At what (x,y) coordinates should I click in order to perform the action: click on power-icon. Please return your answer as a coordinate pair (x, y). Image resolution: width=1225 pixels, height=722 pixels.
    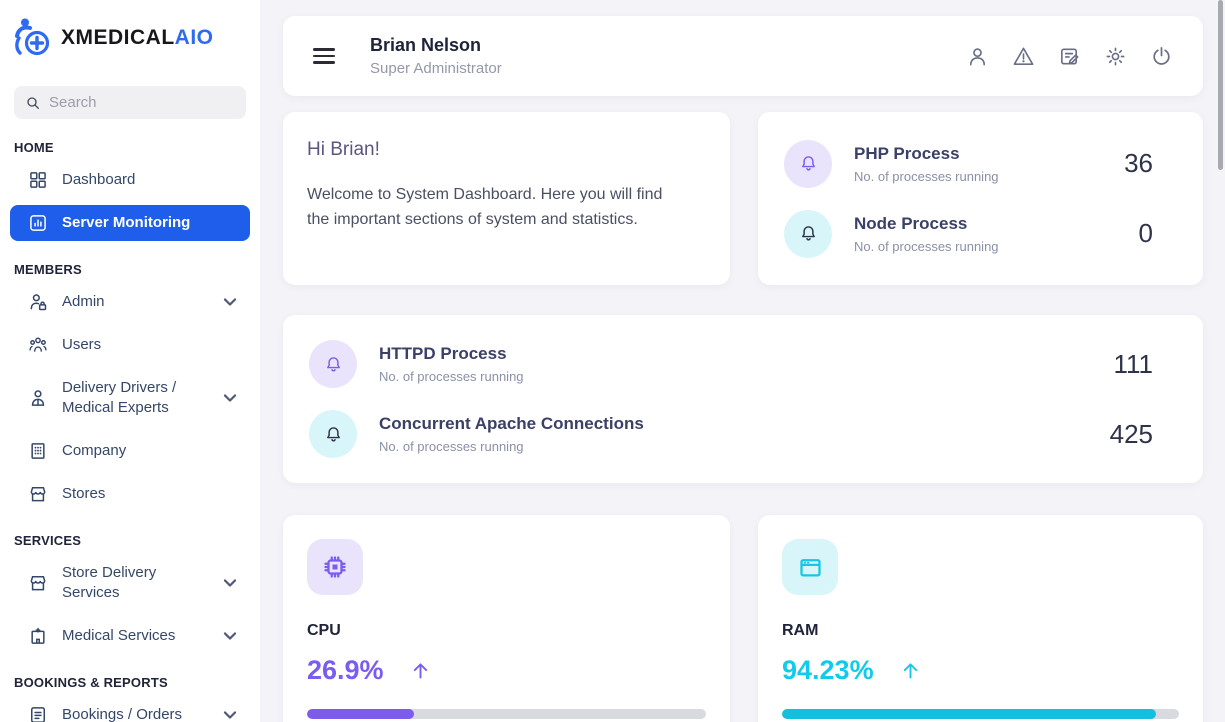
    Looking at the image, I should click on (1161, 56).